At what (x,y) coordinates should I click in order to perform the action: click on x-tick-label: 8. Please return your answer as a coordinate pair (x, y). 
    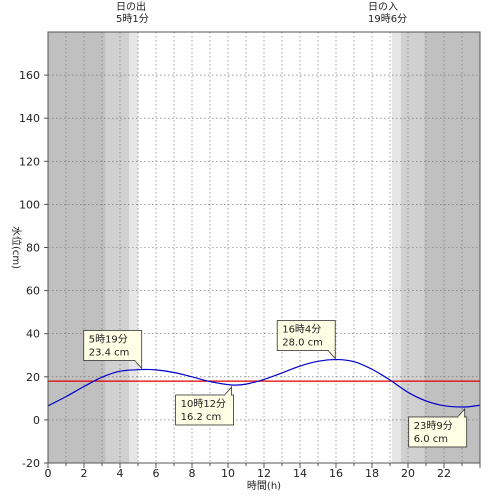
    Looking at the image, I should click on (192, 473).